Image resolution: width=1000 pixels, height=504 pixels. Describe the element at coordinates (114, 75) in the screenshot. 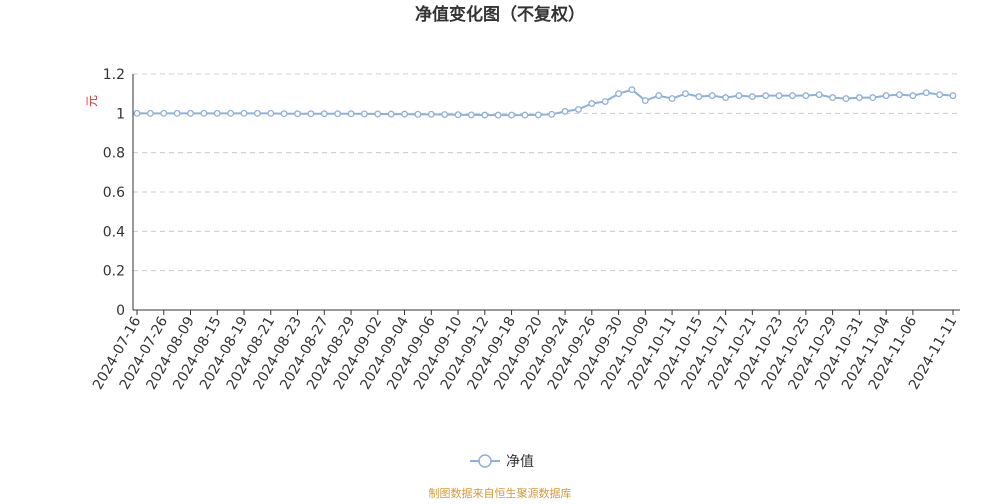

I see `y-tick-label: 1.2` at that location.